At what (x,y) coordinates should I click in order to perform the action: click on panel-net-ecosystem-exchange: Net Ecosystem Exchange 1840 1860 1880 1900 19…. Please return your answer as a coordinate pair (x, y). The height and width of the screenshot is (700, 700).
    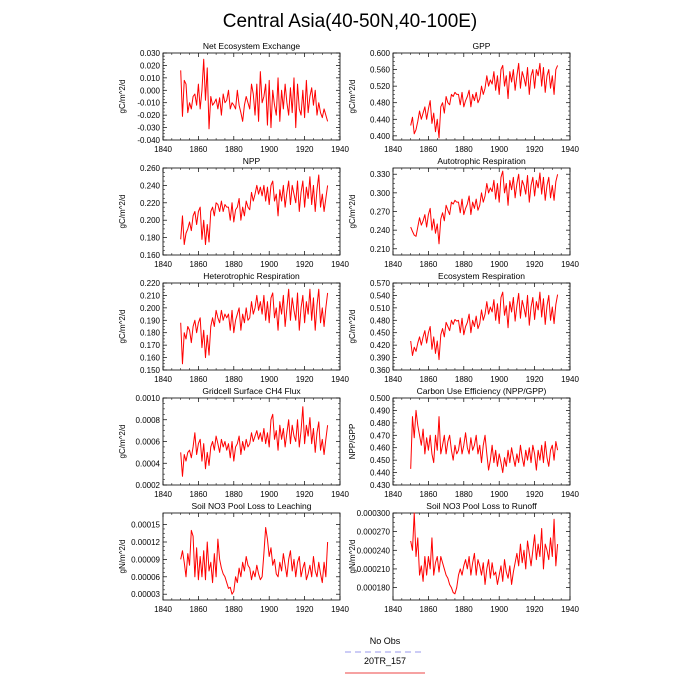
    Looking at the image, I should click on (233, 97).